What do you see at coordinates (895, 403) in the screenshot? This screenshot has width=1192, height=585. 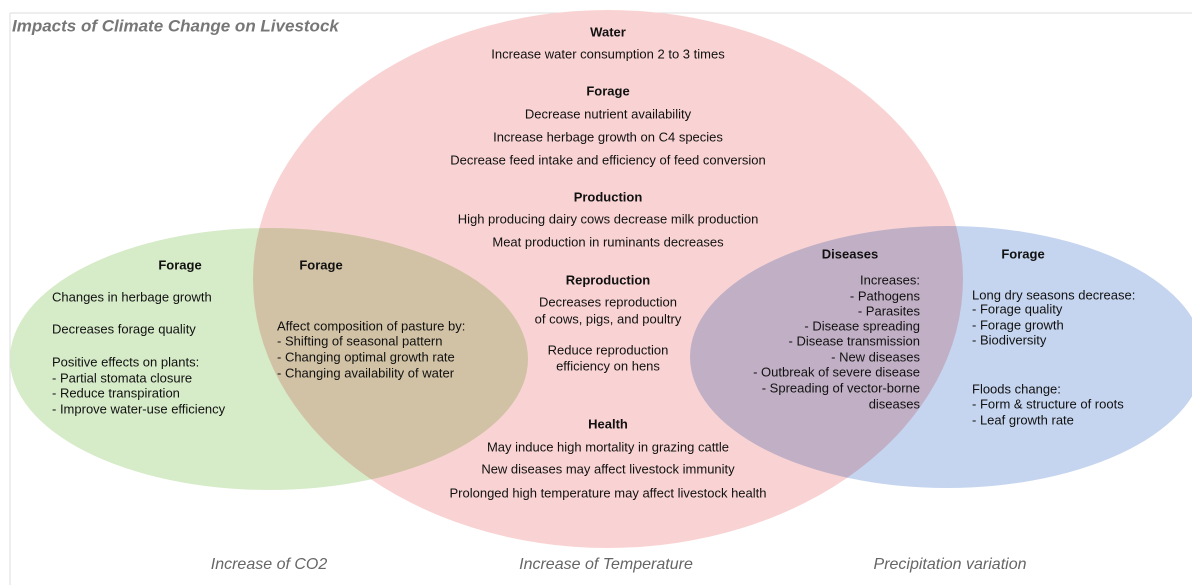 I see `region-line: diseases` at bounding box center [895, 403].